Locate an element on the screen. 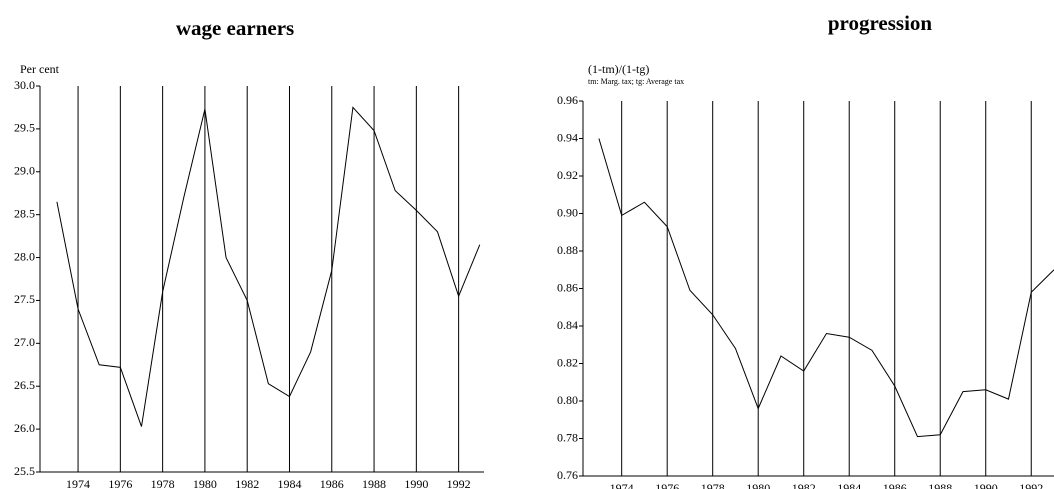 The height and width of the screenshot is (489, 1054). y-tick-label: 0.80 is located at coordinates (567, 400).